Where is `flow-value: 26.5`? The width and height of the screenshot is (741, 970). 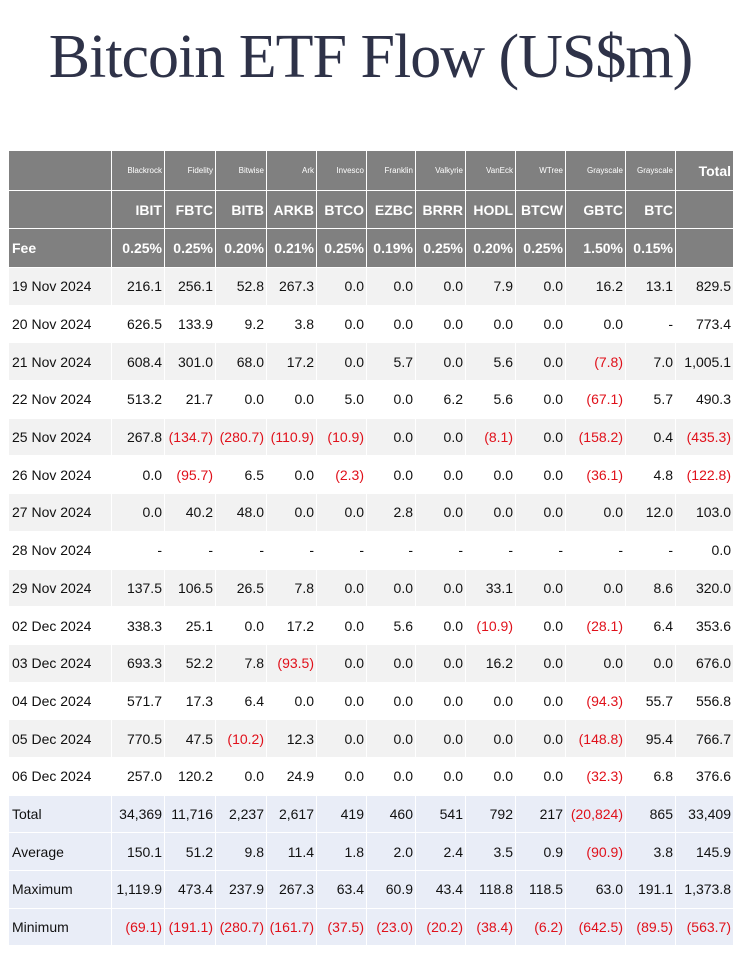 flow-value: 26.5 is located at coordinates (241, 588).